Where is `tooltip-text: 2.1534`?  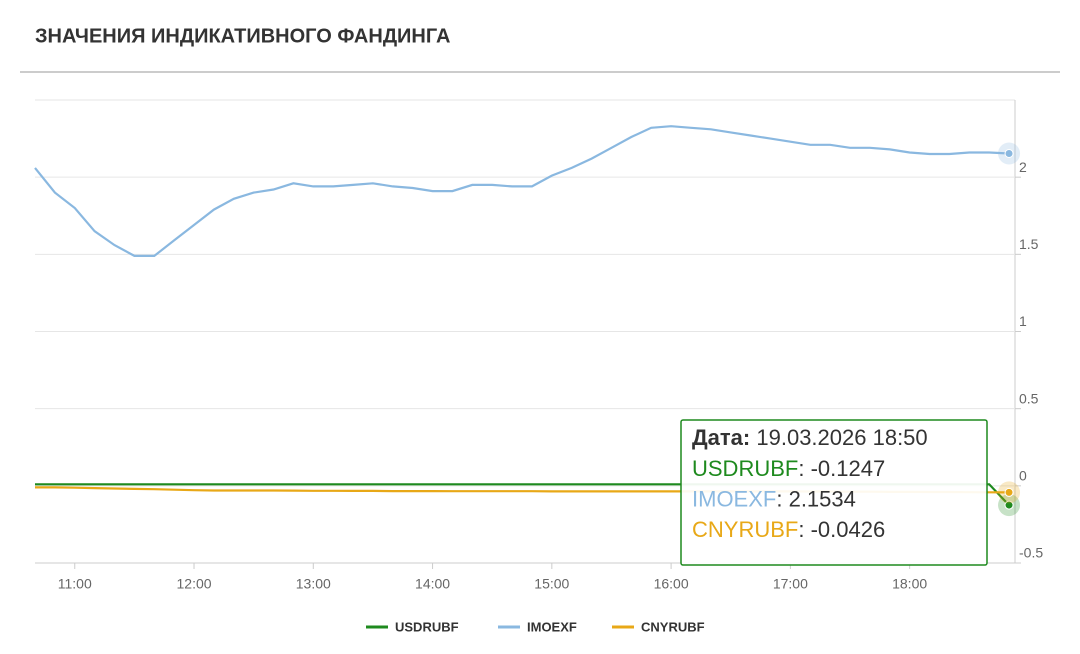 tooltip-text: 2.1534 is located at coordinates (822, 498).